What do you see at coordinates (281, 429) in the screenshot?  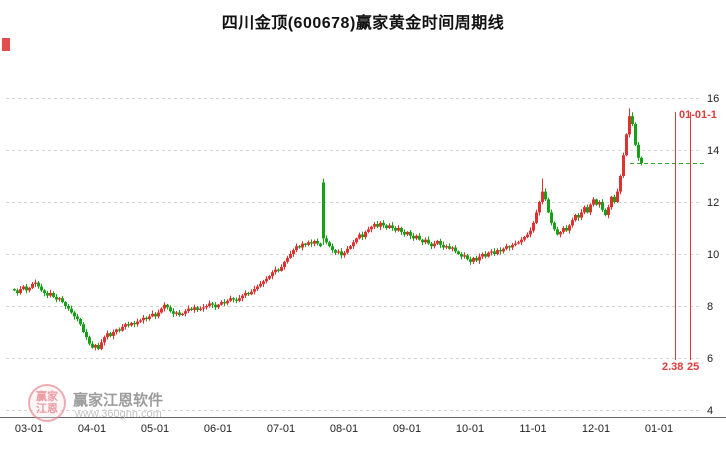 I see `x-tick-label: 07-01` at bounding box center [281, 429].